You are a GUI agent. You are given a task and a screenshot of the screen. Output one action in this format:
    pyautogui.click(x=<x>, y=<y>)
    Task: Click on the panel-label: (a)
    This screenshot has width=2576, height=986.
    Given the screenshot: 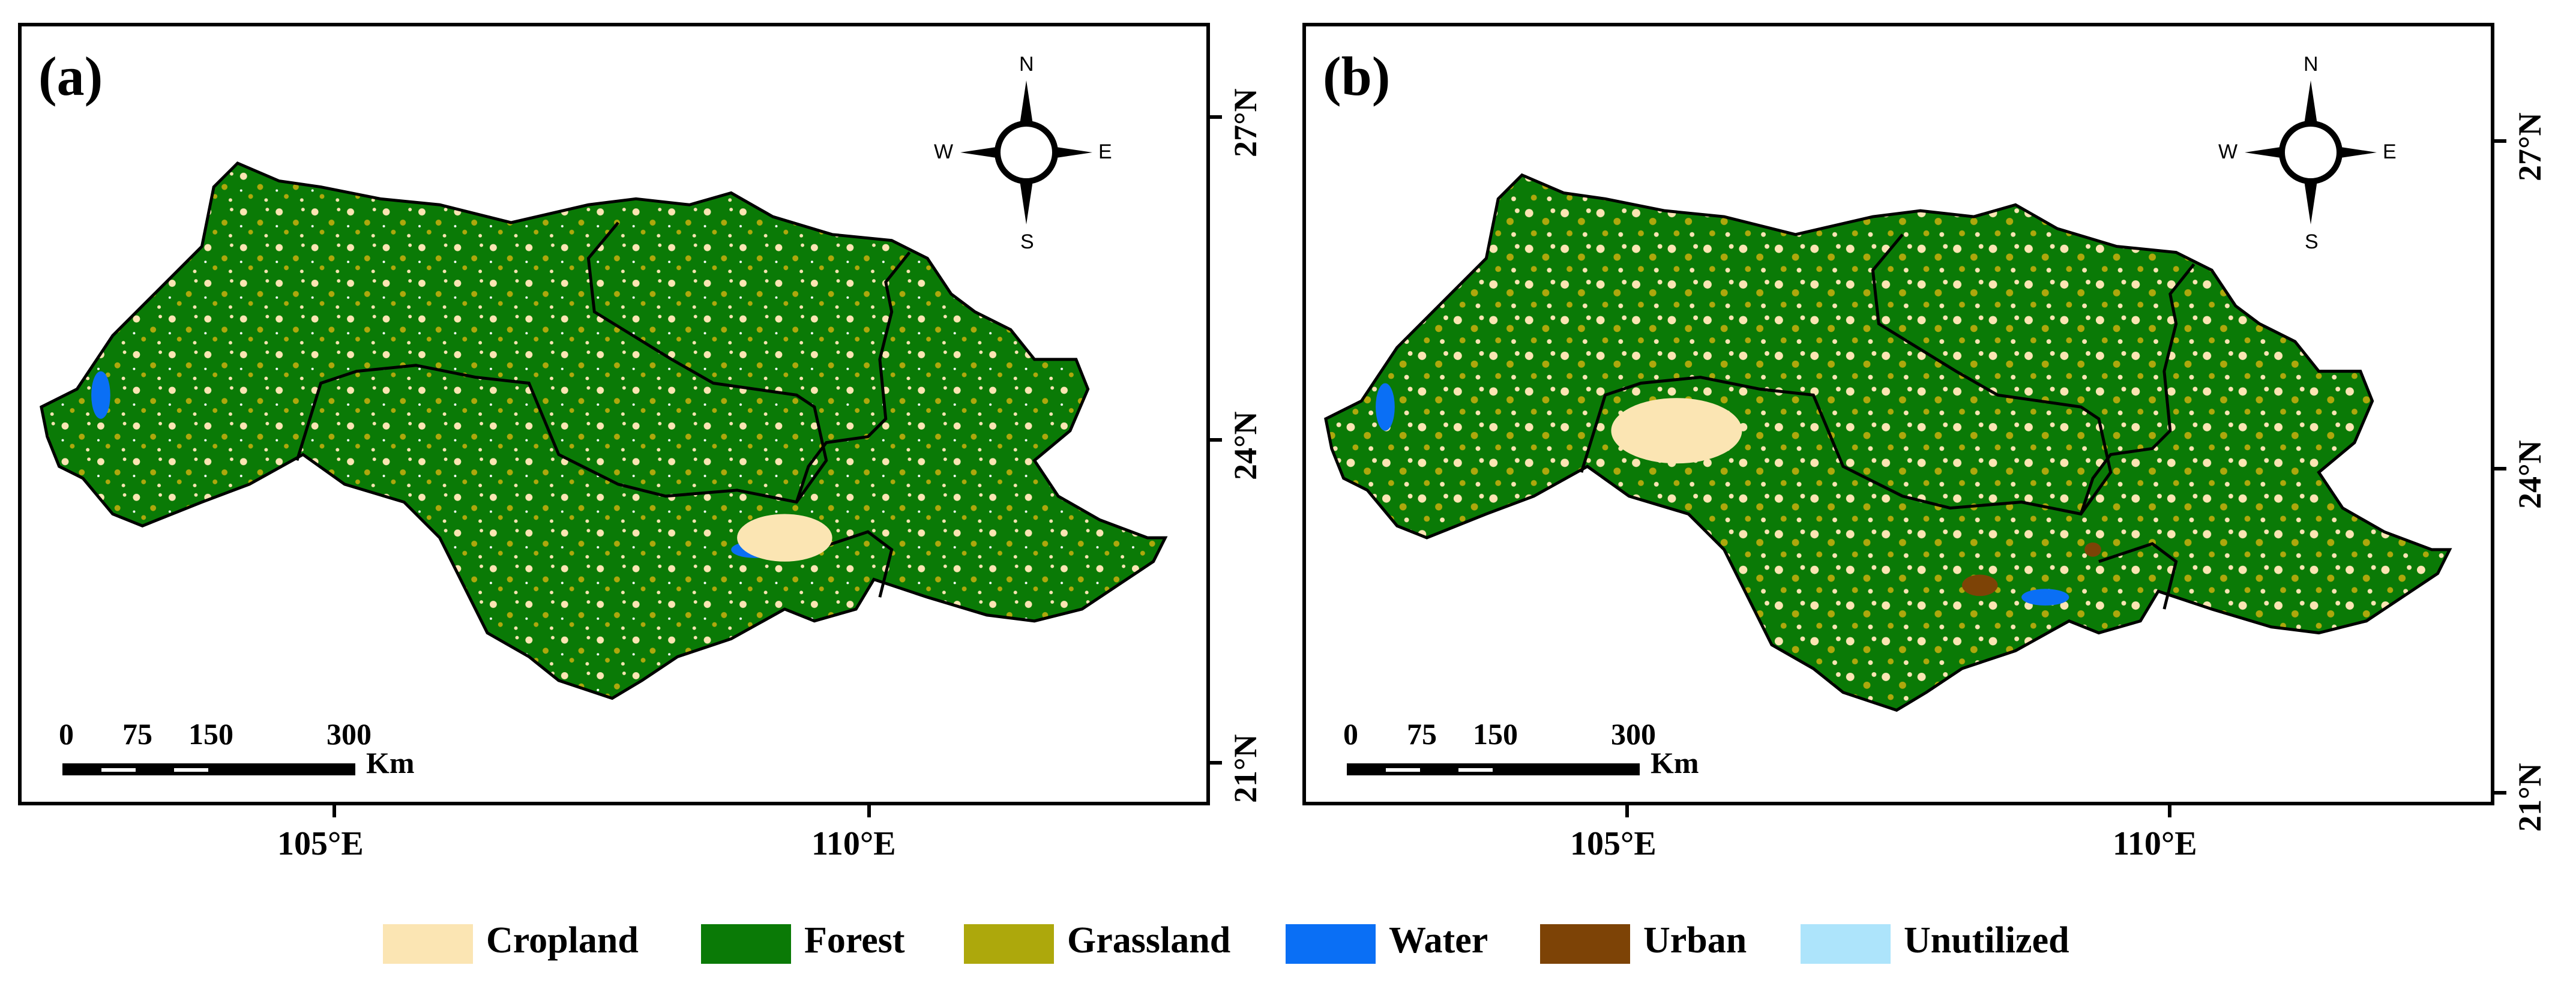 What is the action you would take?
    pyautogui.click(x=70, y=76)
    